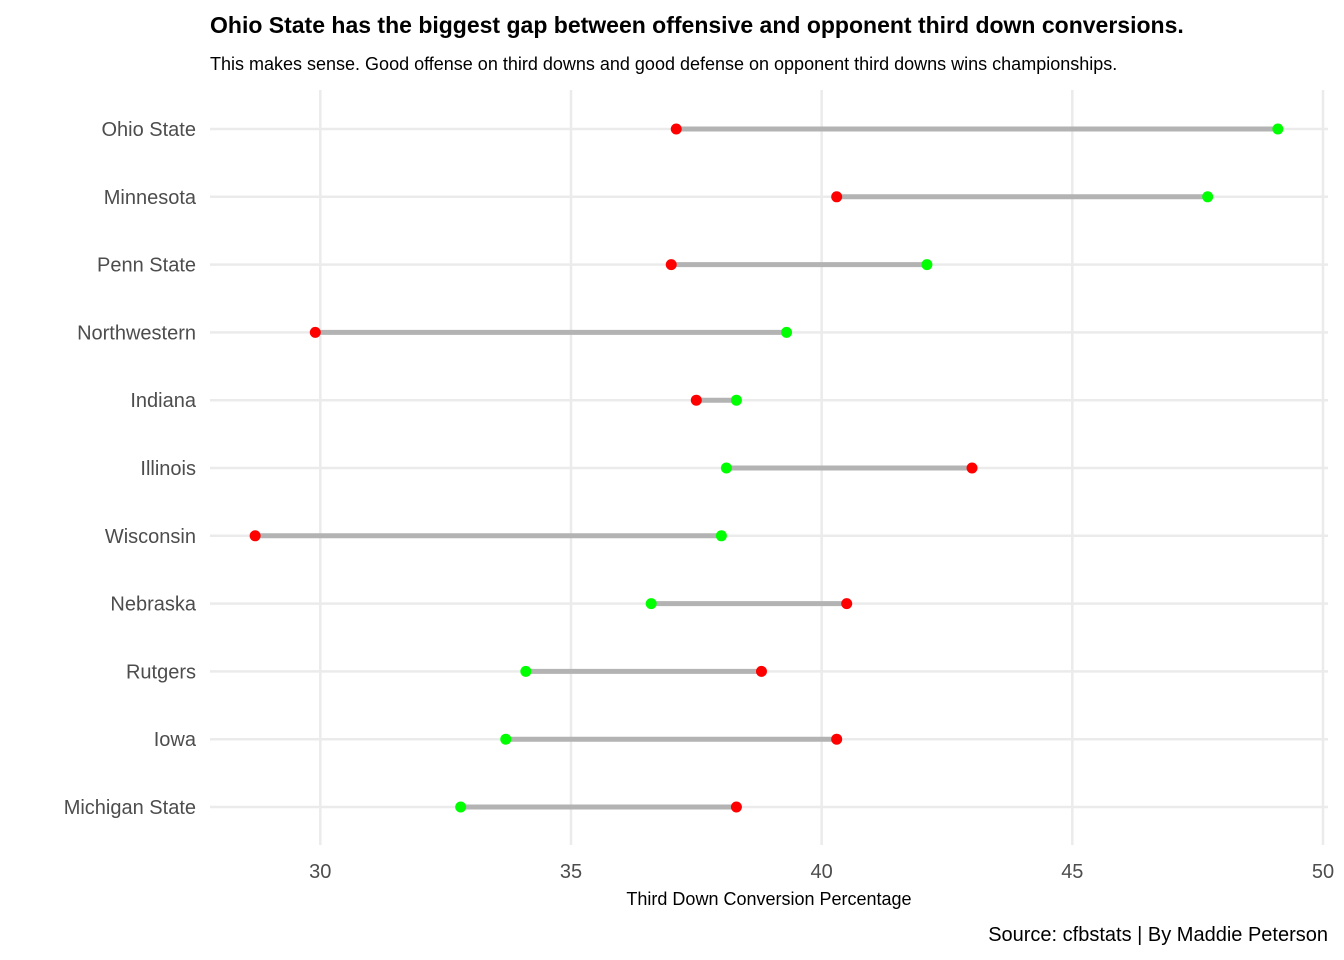 Image resolution: width=1344 pixels, height=960 pixels. What do you see at coordinates (736, 400) in the screenshot?
I see `offense-point-indiana` at bounding box center [736, 400].